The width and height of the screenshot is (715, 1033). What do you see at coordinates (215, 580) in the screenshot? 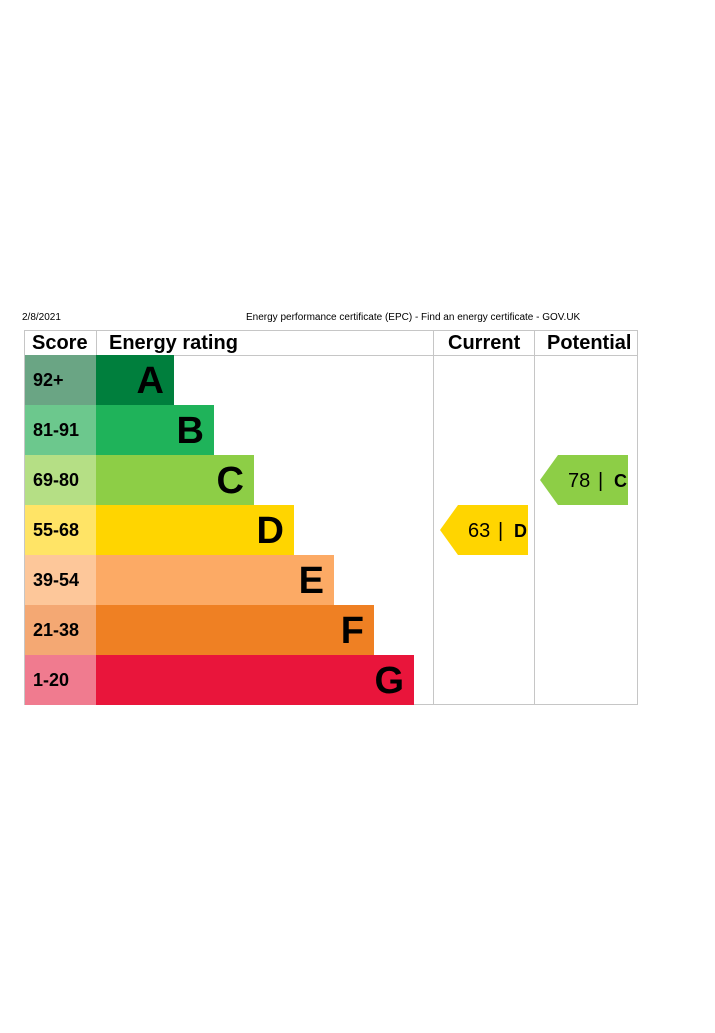
I see `rating-bar-e: E` at bounding box center [215, 580].